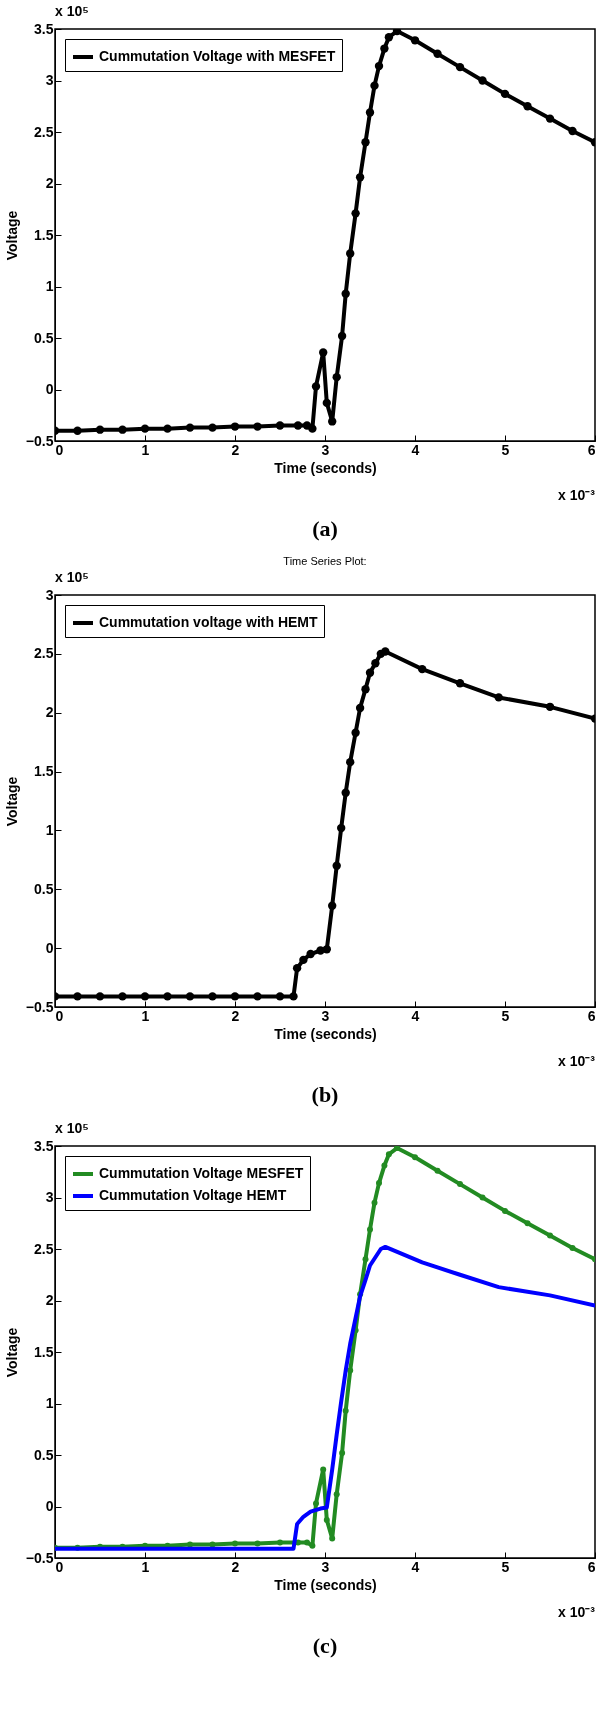 The width and height of the screenshot is (614, 1731). What do you see at coordinates (217, 56) in the screenshot?
I see `legend-label: Cummutation Voltage with MESFET` at bounding box center [217, 56].